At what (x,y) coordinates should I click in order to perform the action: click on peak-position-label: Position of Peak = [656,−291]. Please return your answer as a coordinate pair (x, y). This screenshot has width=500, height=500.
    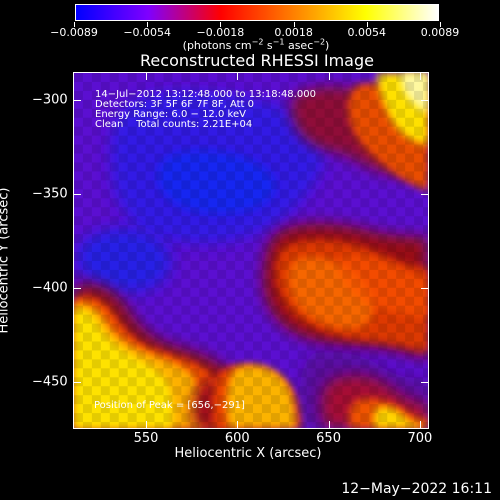
    Looking at the image, I should click on (169, 405).